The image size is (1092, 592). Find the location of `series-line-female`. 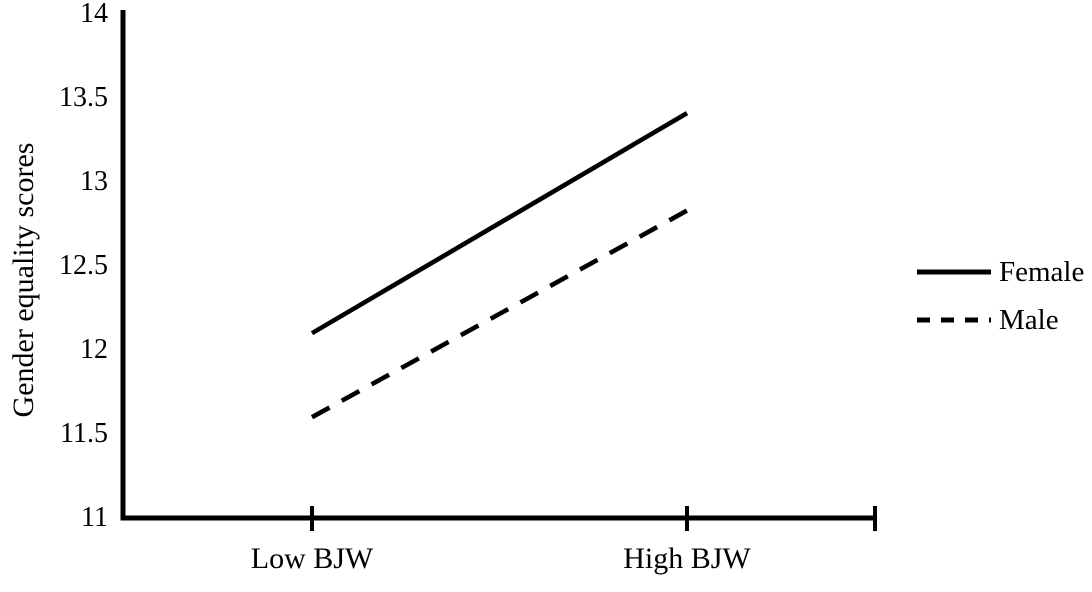

series-line-female is located at coordinates (499, 223).